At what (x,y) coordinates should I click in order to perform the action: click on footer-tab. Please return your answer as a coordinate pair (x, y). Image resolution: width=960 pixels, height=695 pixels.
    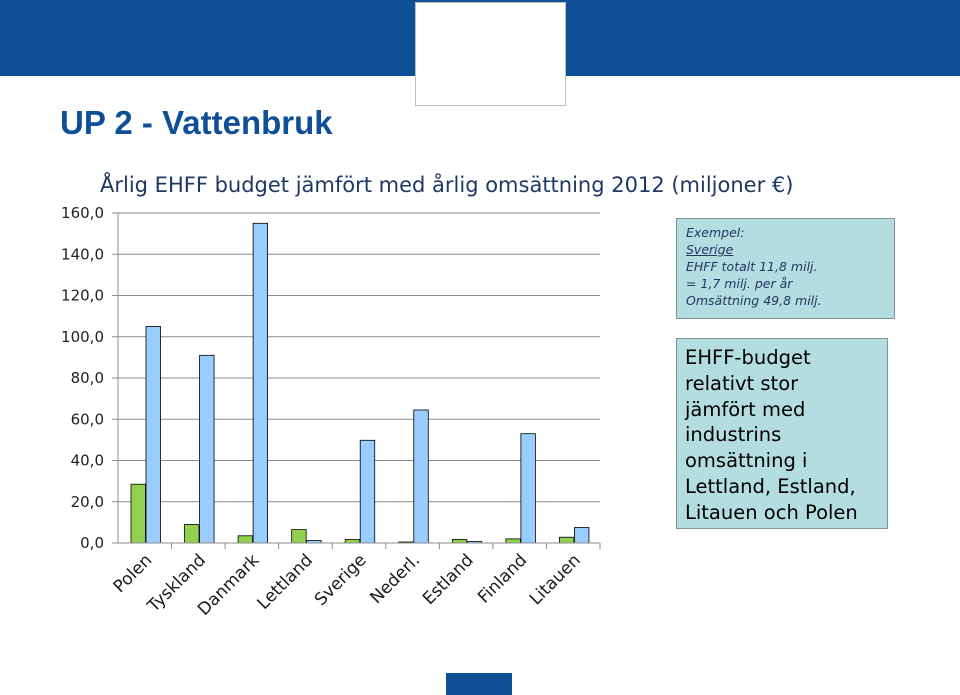
    Looking at the image, I should click on (479, 684).